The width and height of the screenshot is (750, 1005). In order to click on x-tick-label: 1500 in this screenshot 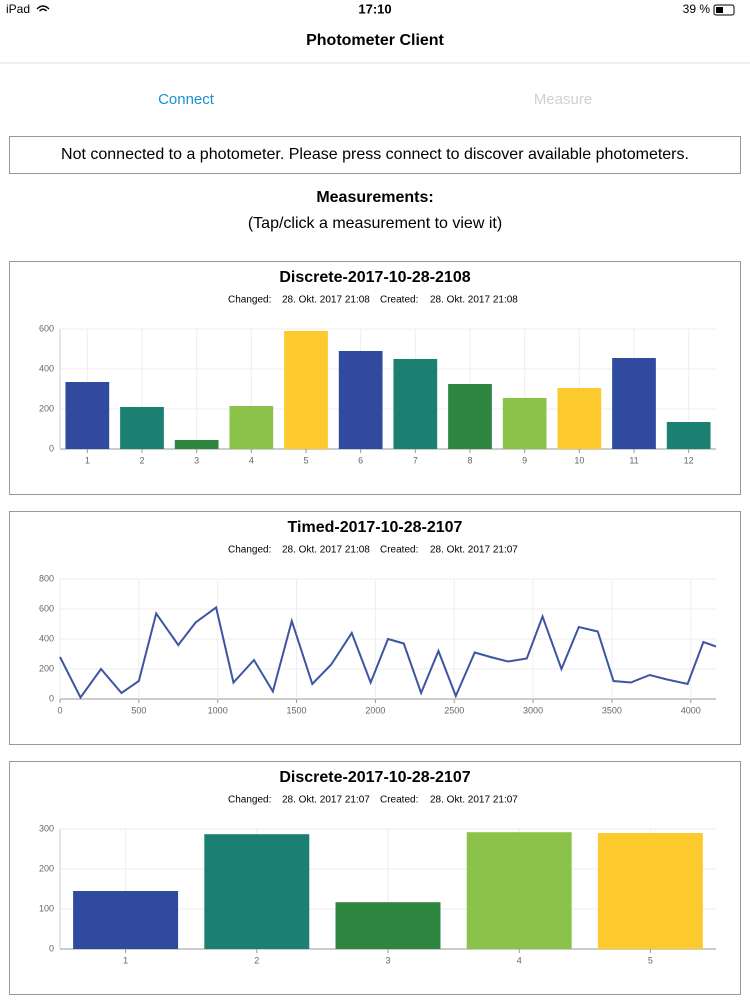, I will do `click(297, 710)`.